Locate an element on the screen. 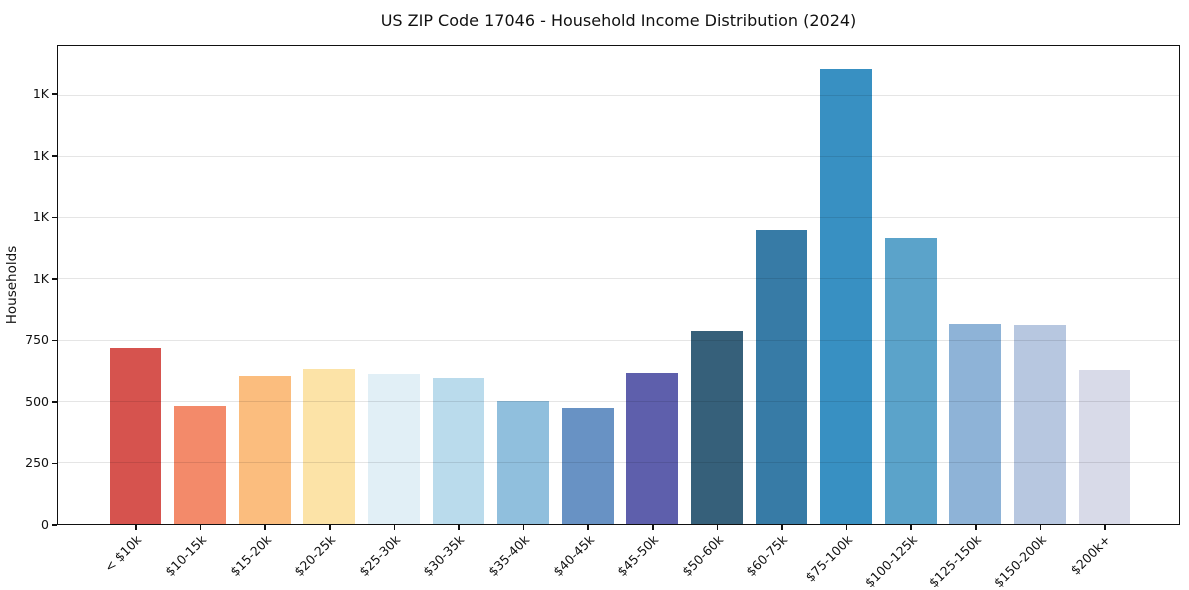  bar-15-20k is located at coordinates (264, 450).